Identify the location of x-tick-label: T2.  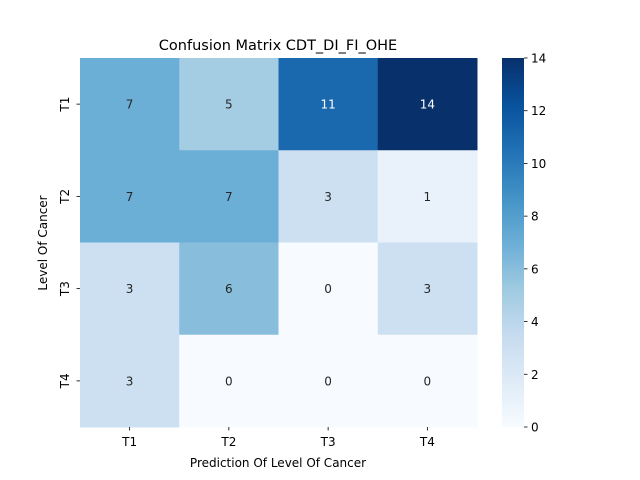
(228, 442).